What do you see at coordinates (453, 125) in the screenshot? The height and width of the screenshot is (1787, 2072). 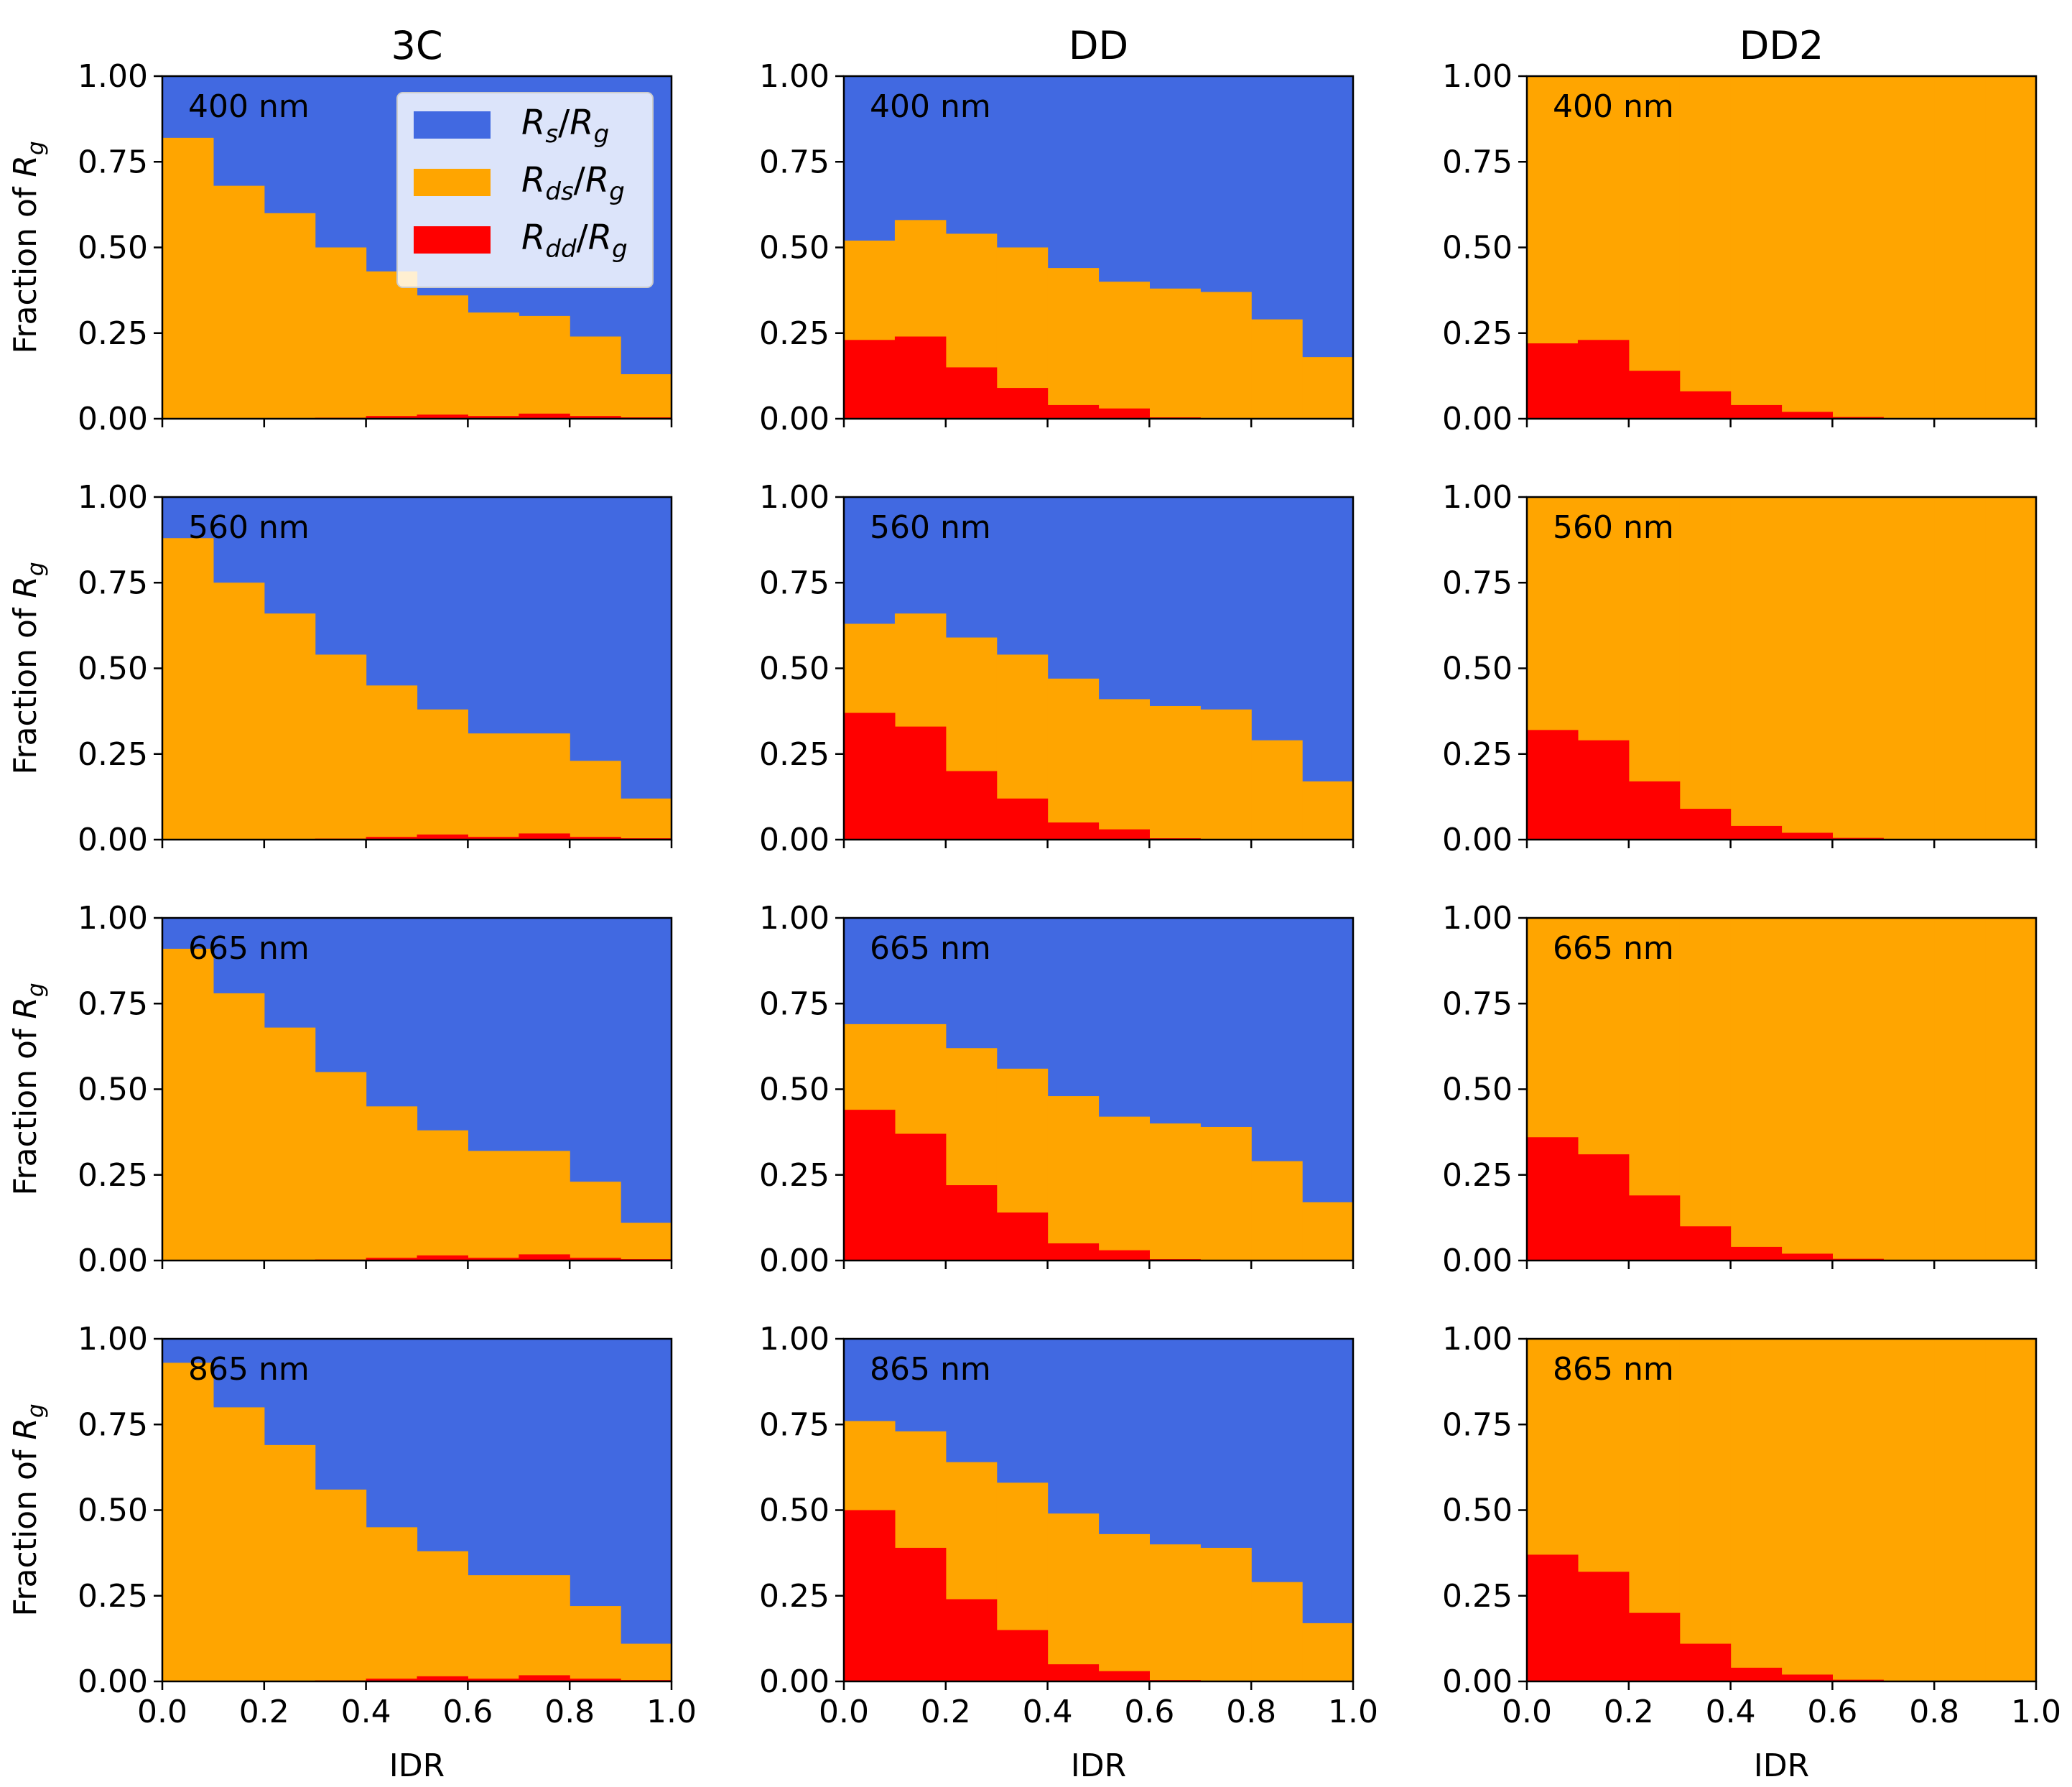 I see `legend-swatch-rs` at bounding box center [453, 125].